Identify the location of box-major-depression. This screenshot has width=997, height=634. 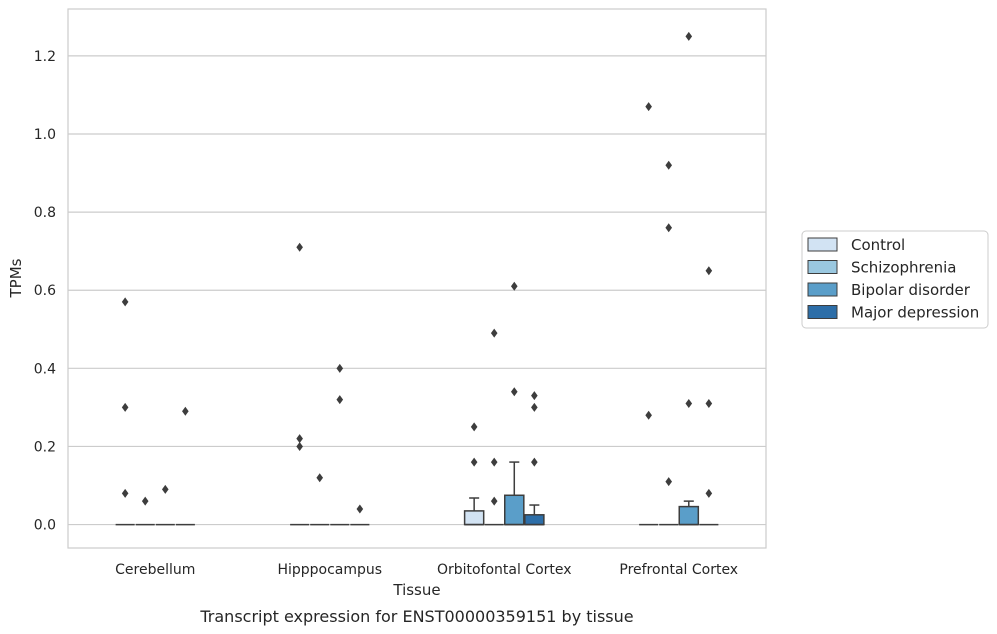
(534, 515).